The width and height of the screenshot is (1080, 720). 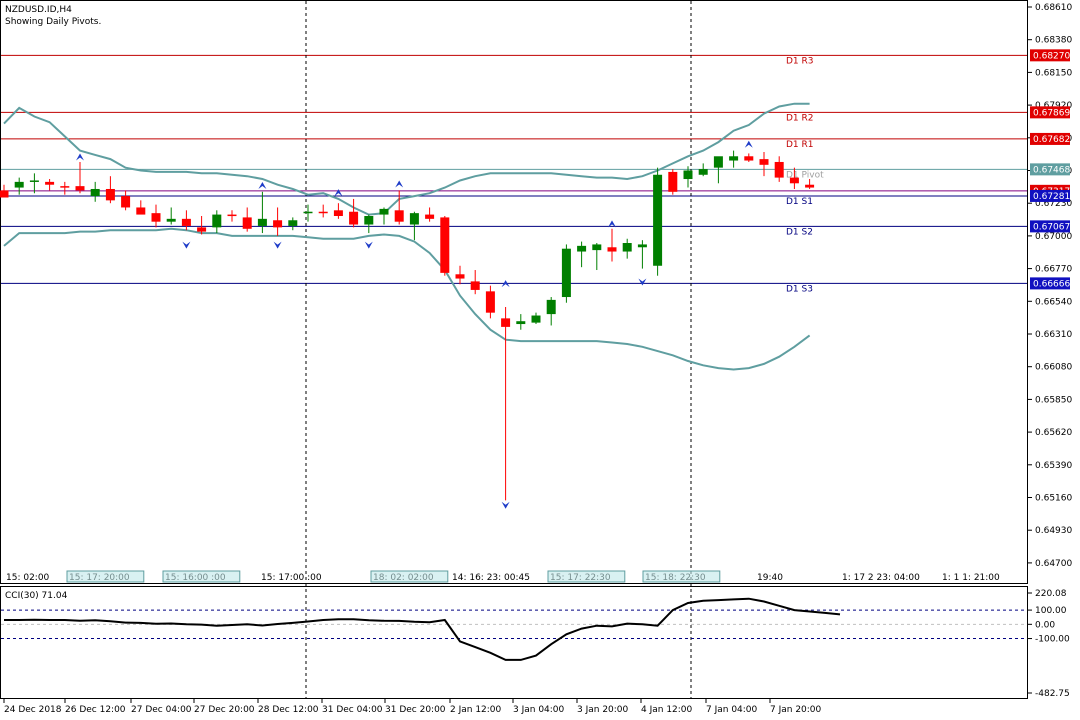 What do you see at coordinates (1053, 335) in the screenshot?
I see `price-label: 0.66310` at bounding box center [1053, 335].